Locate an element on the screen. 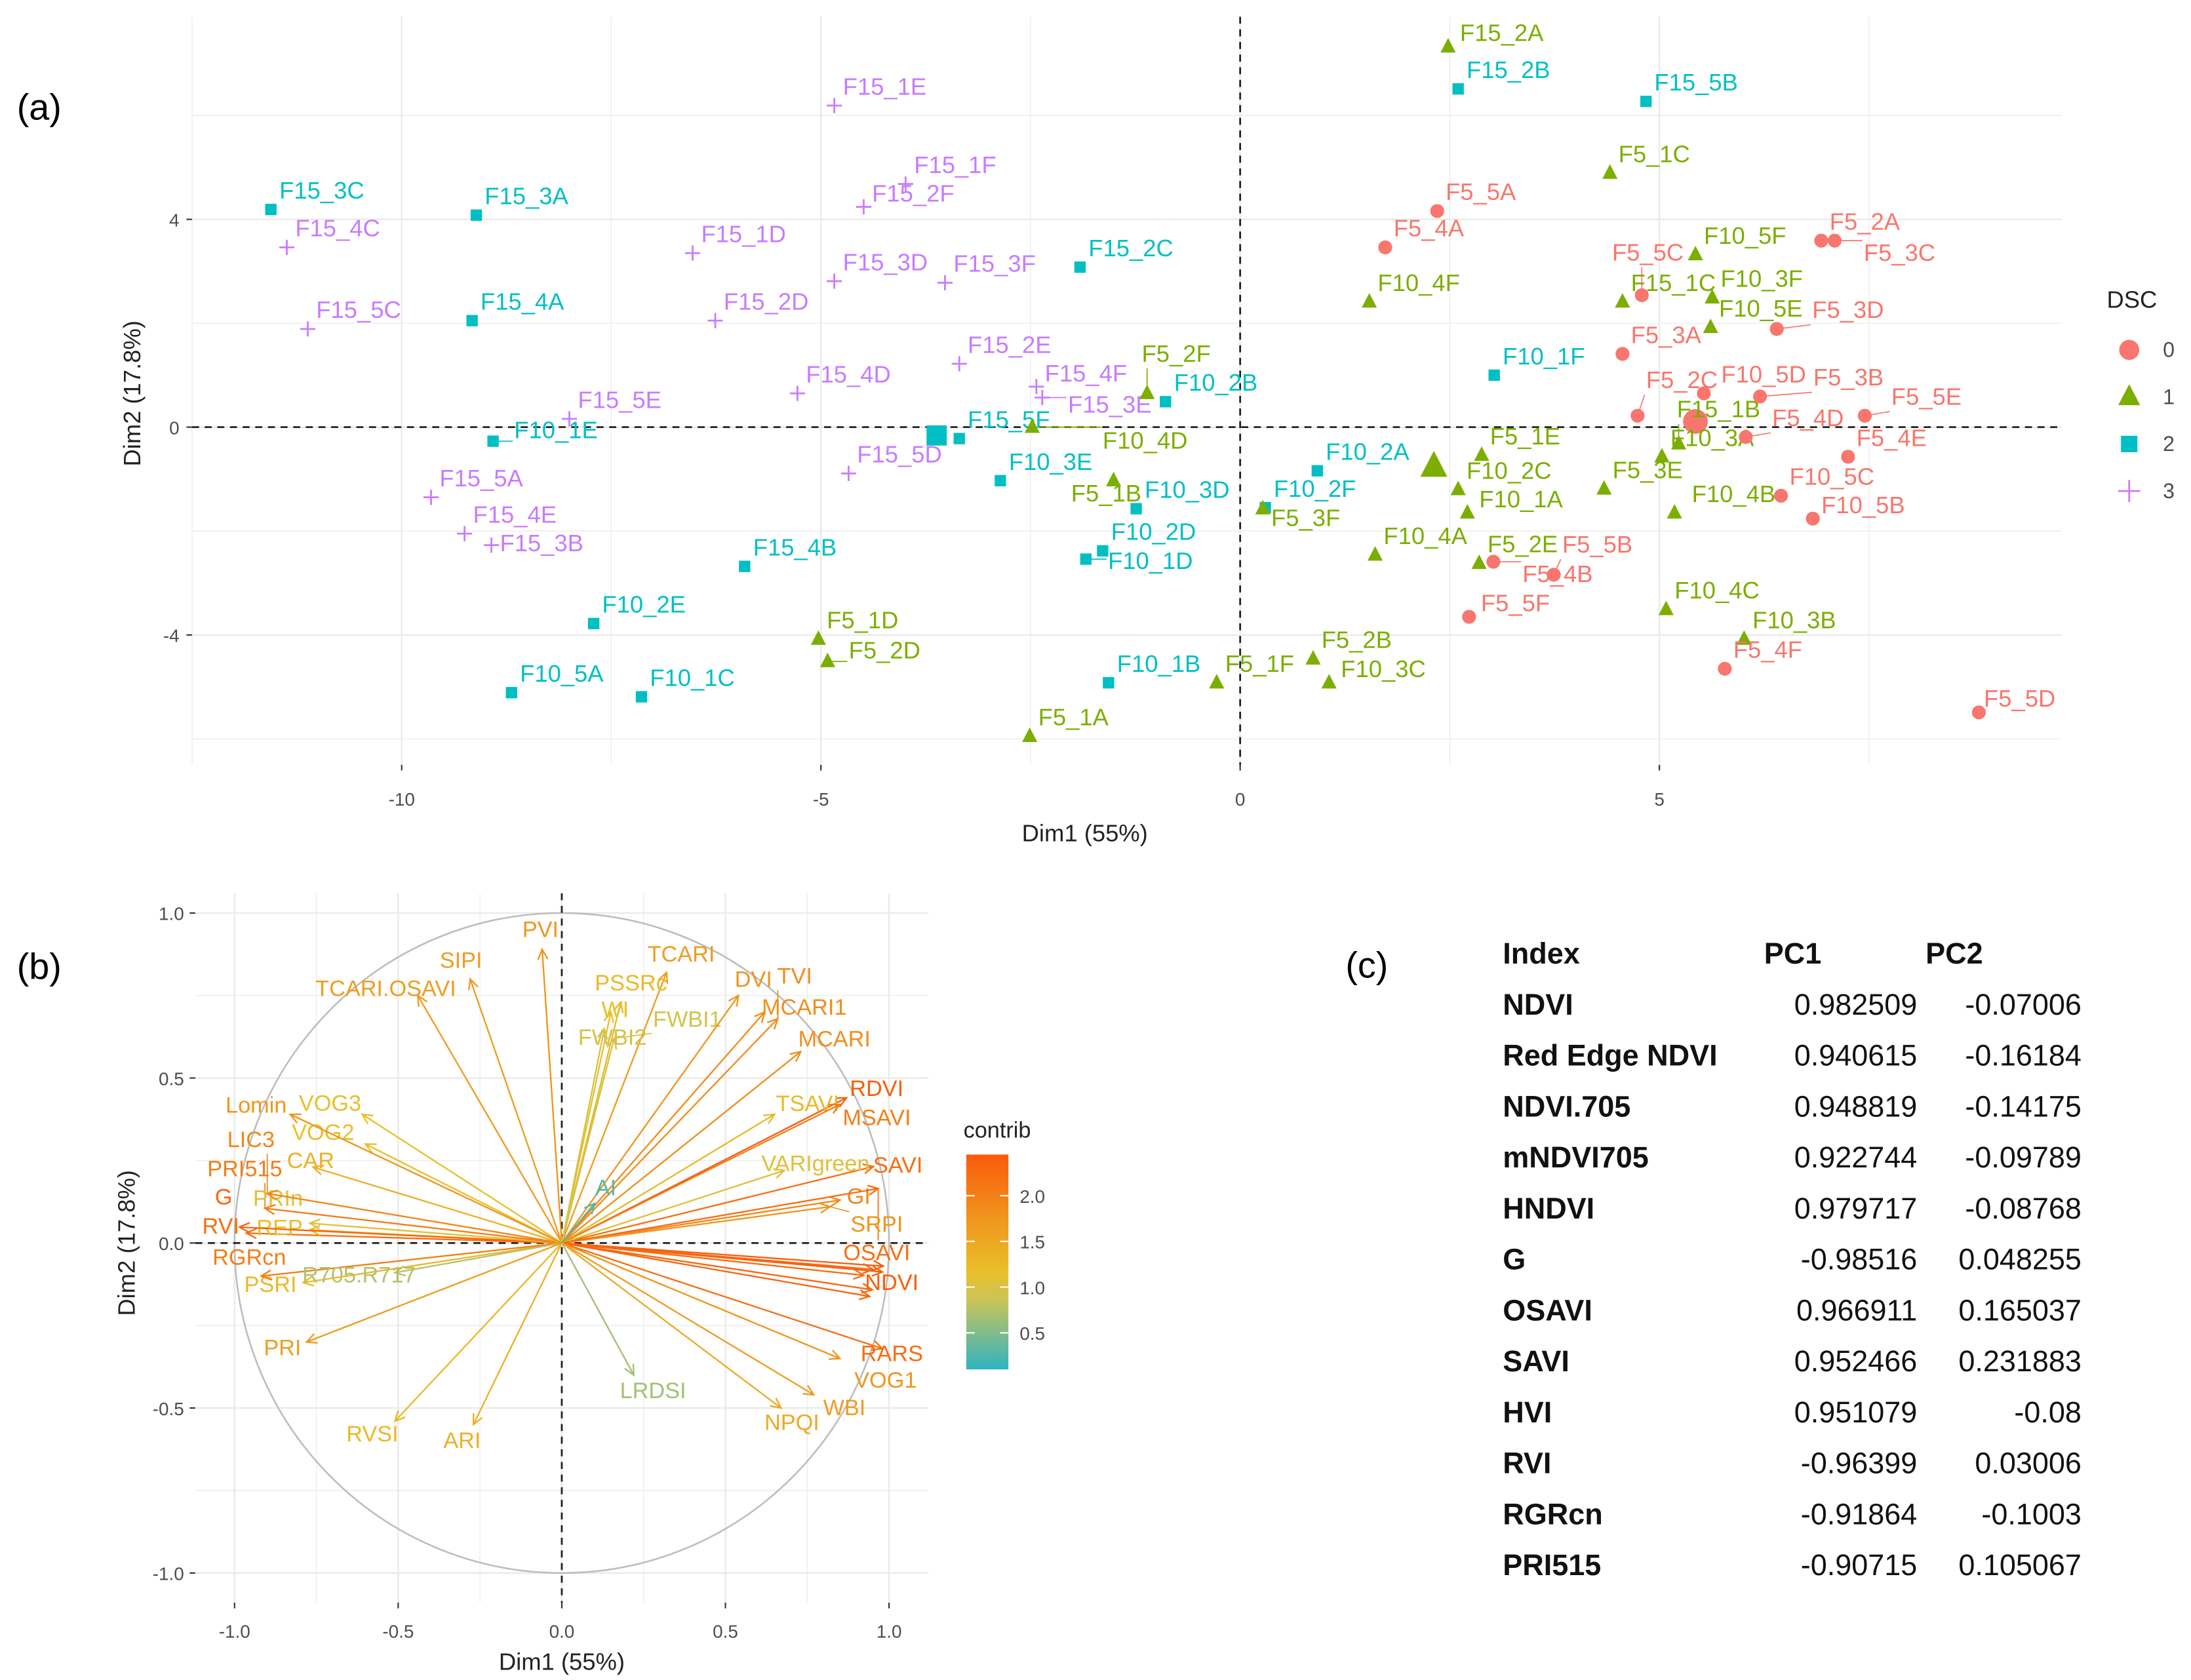 The height and width of the screenshot is (1680, 2191). x-tick-label: -0.5 is located at coordinates (398, 1632).